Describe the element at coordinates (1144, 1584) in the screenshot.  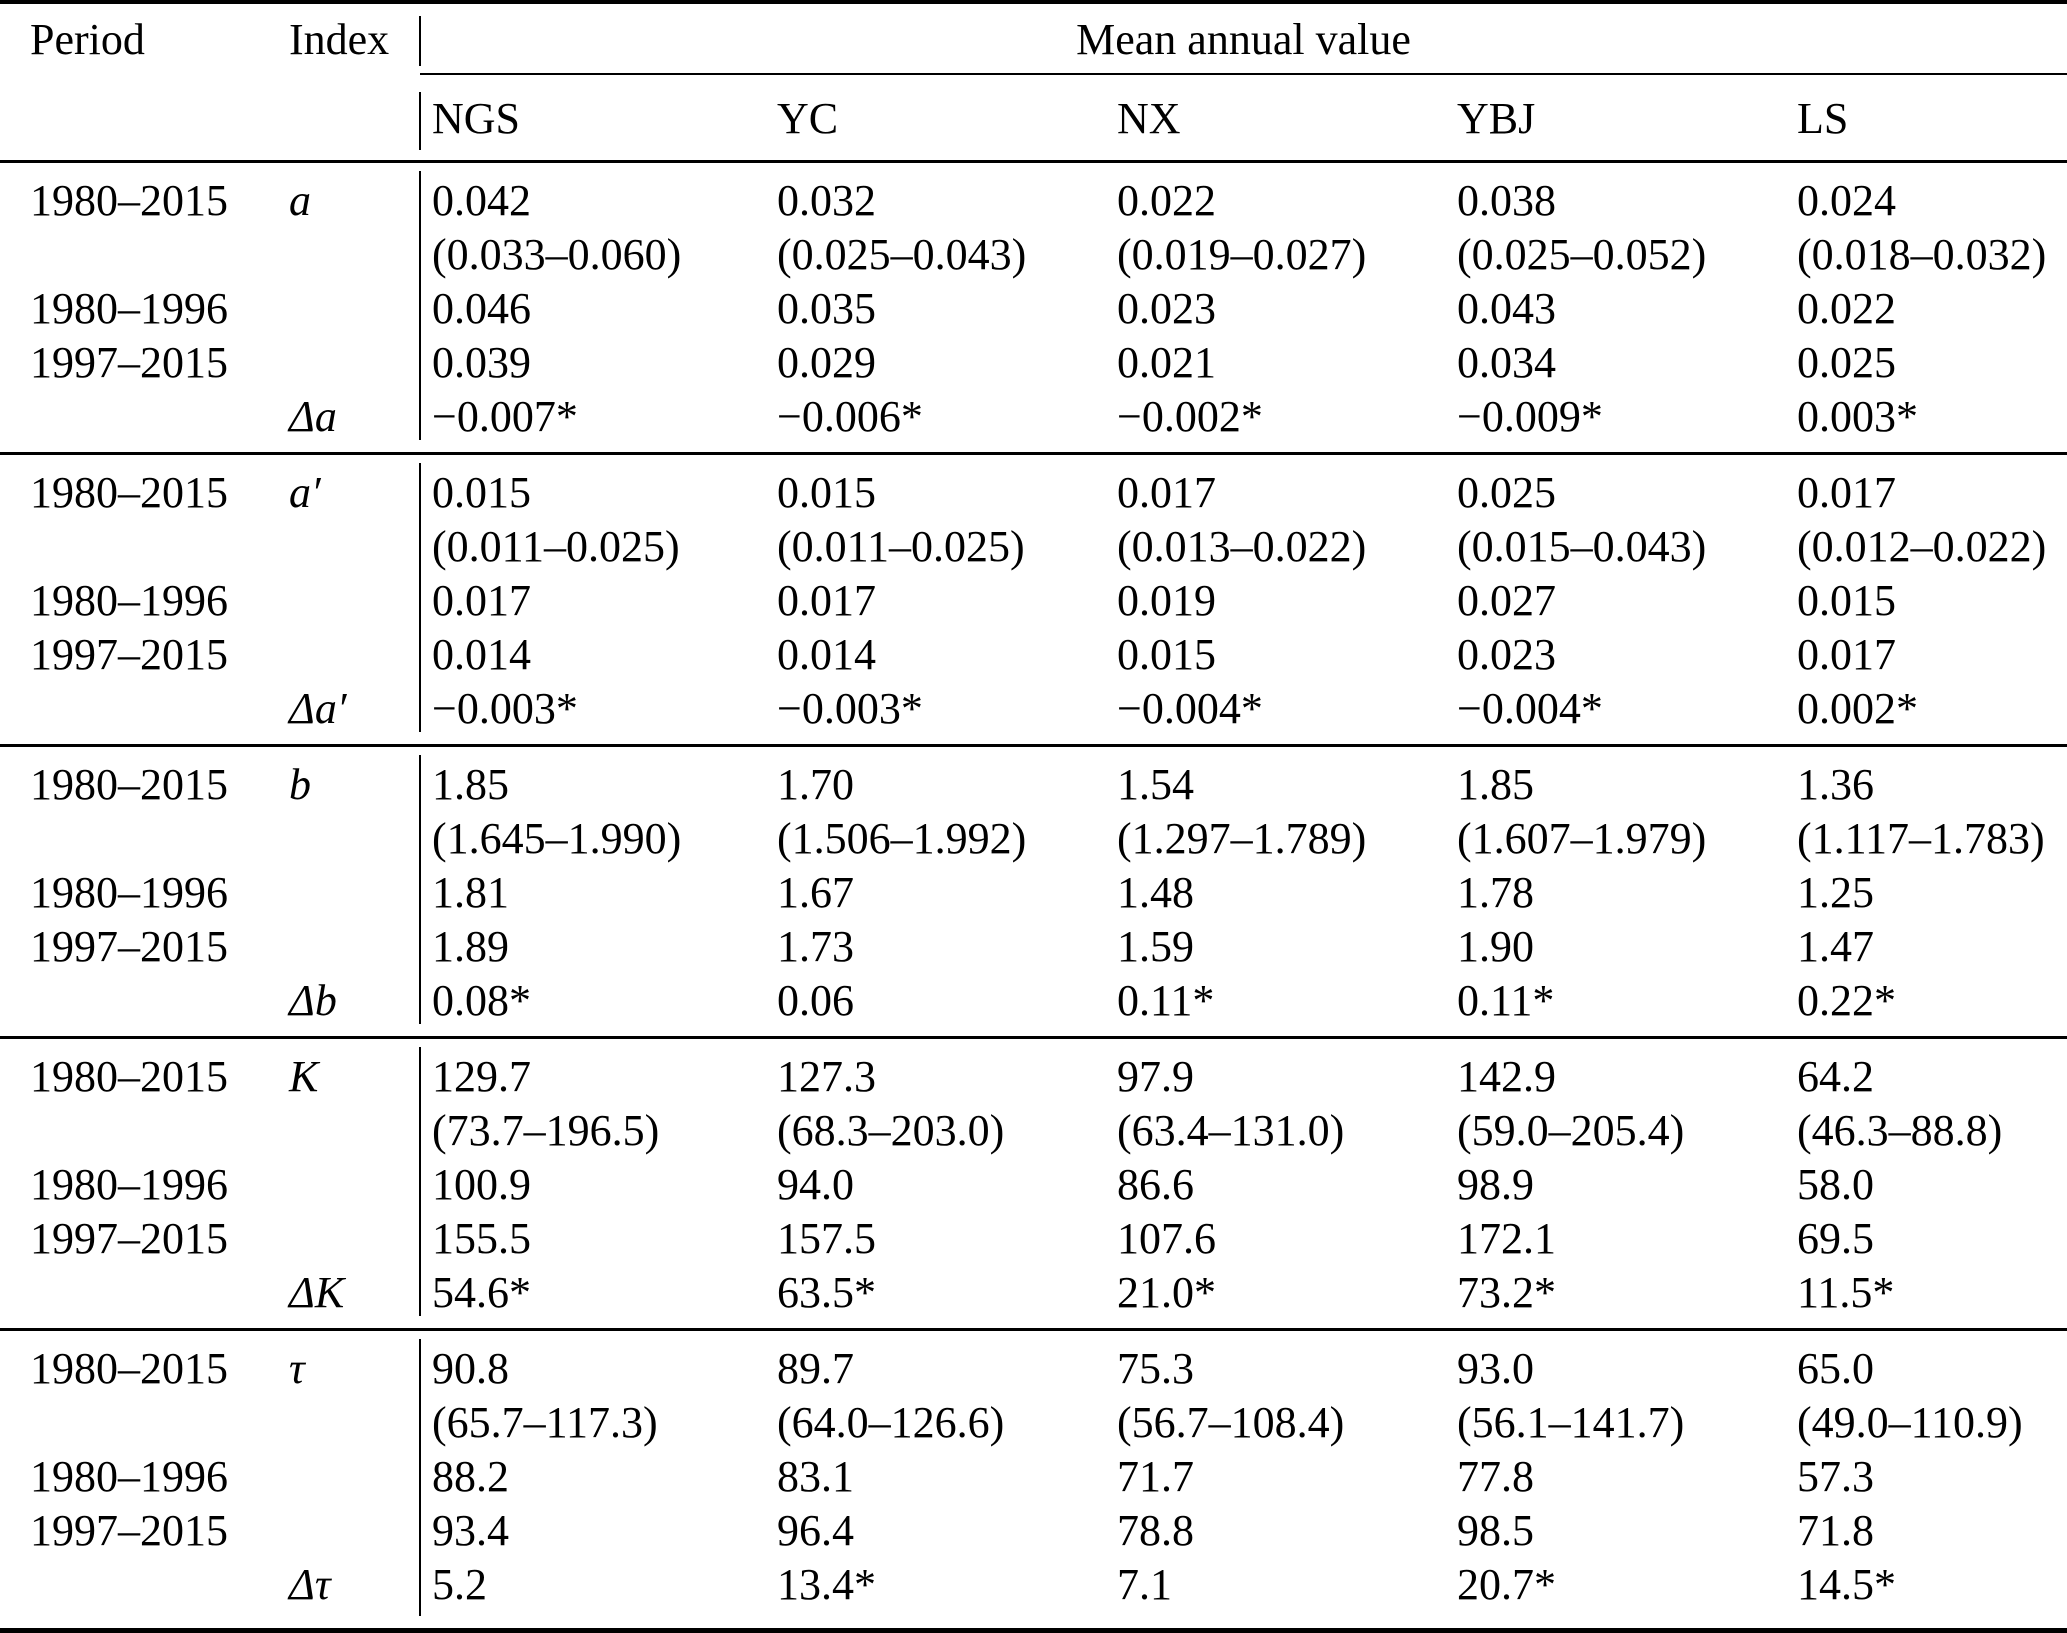
I see `delta-cell: 7.1` at that location.